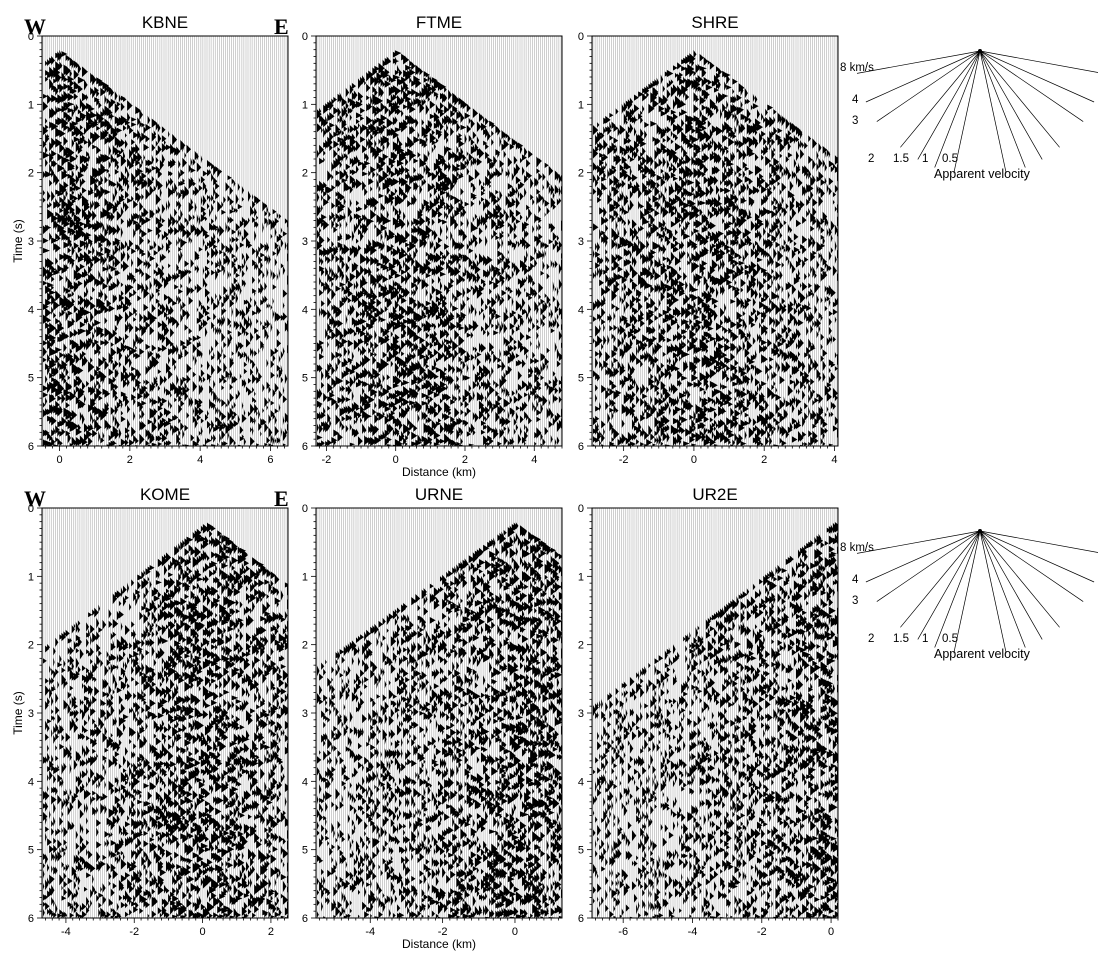  Describe the element at coordinates (439, 494) in the screenshot. I see `panel-title: URNE` at that location.